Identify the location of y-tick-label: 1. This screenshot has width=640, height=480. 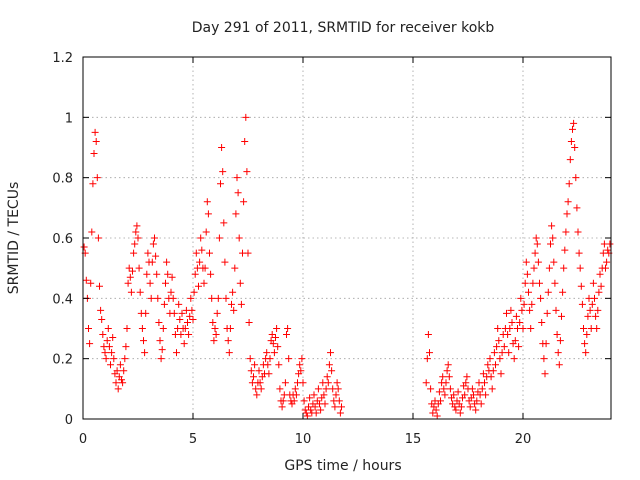
(69, 118).